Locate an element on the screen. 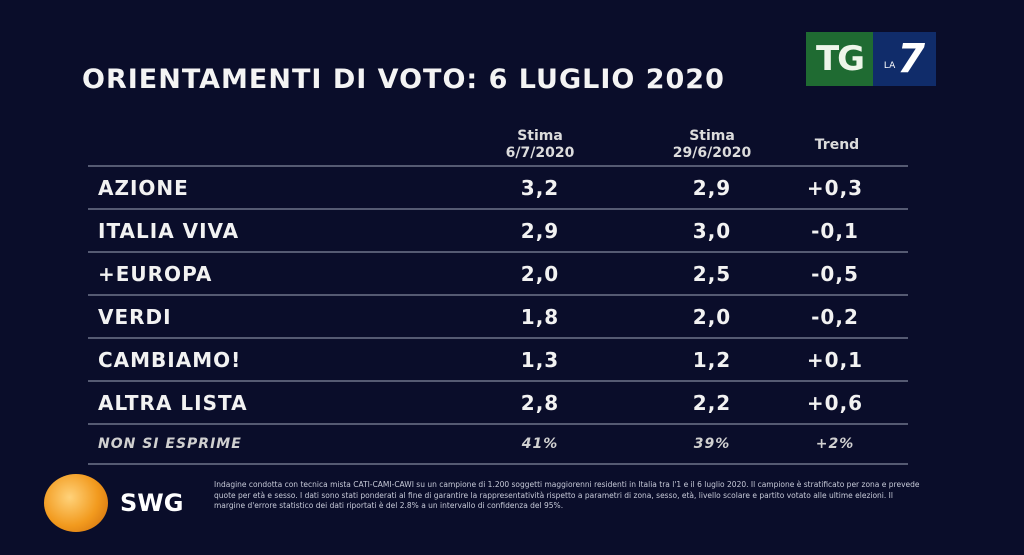 This screenshot has height=555, width=1024. stima-previous: 2,2 is located at coordinates (712, 402).